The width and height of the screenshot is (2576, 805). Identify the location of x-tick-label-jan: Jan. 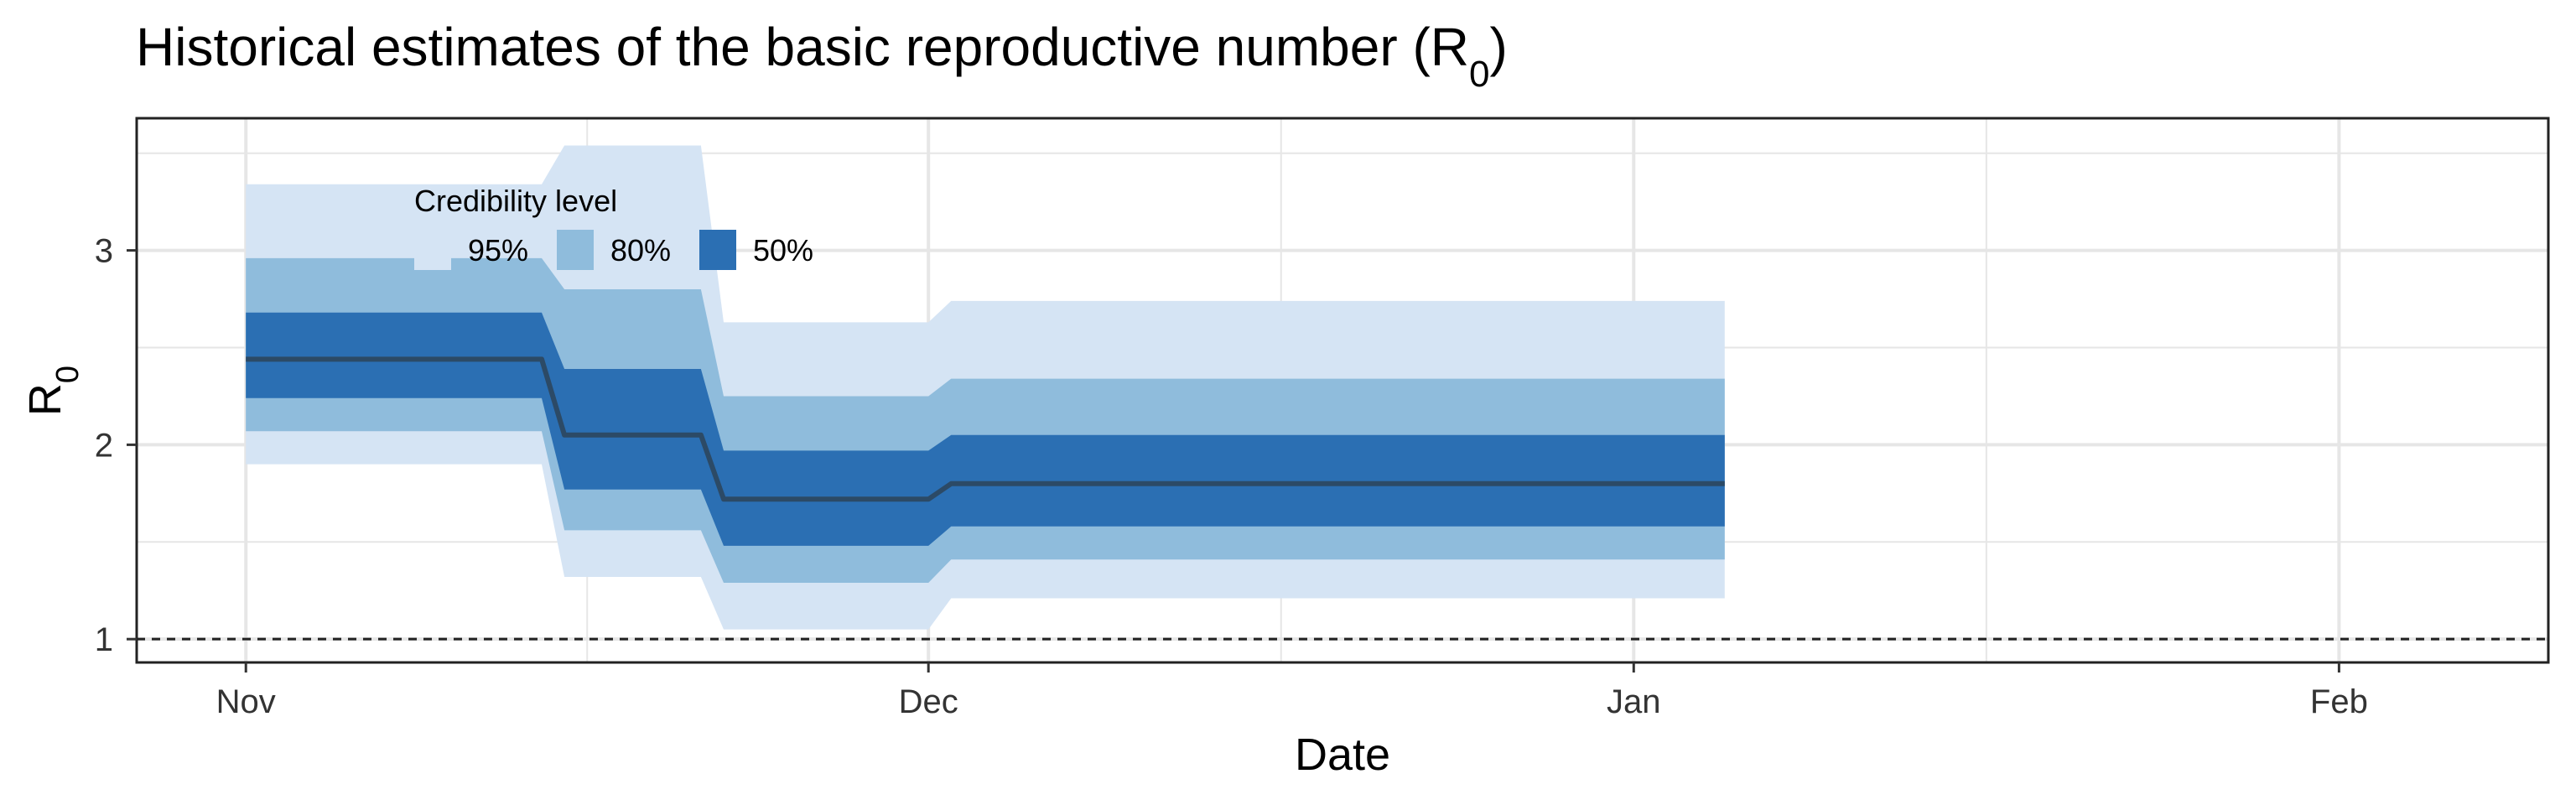
(1634, 701).